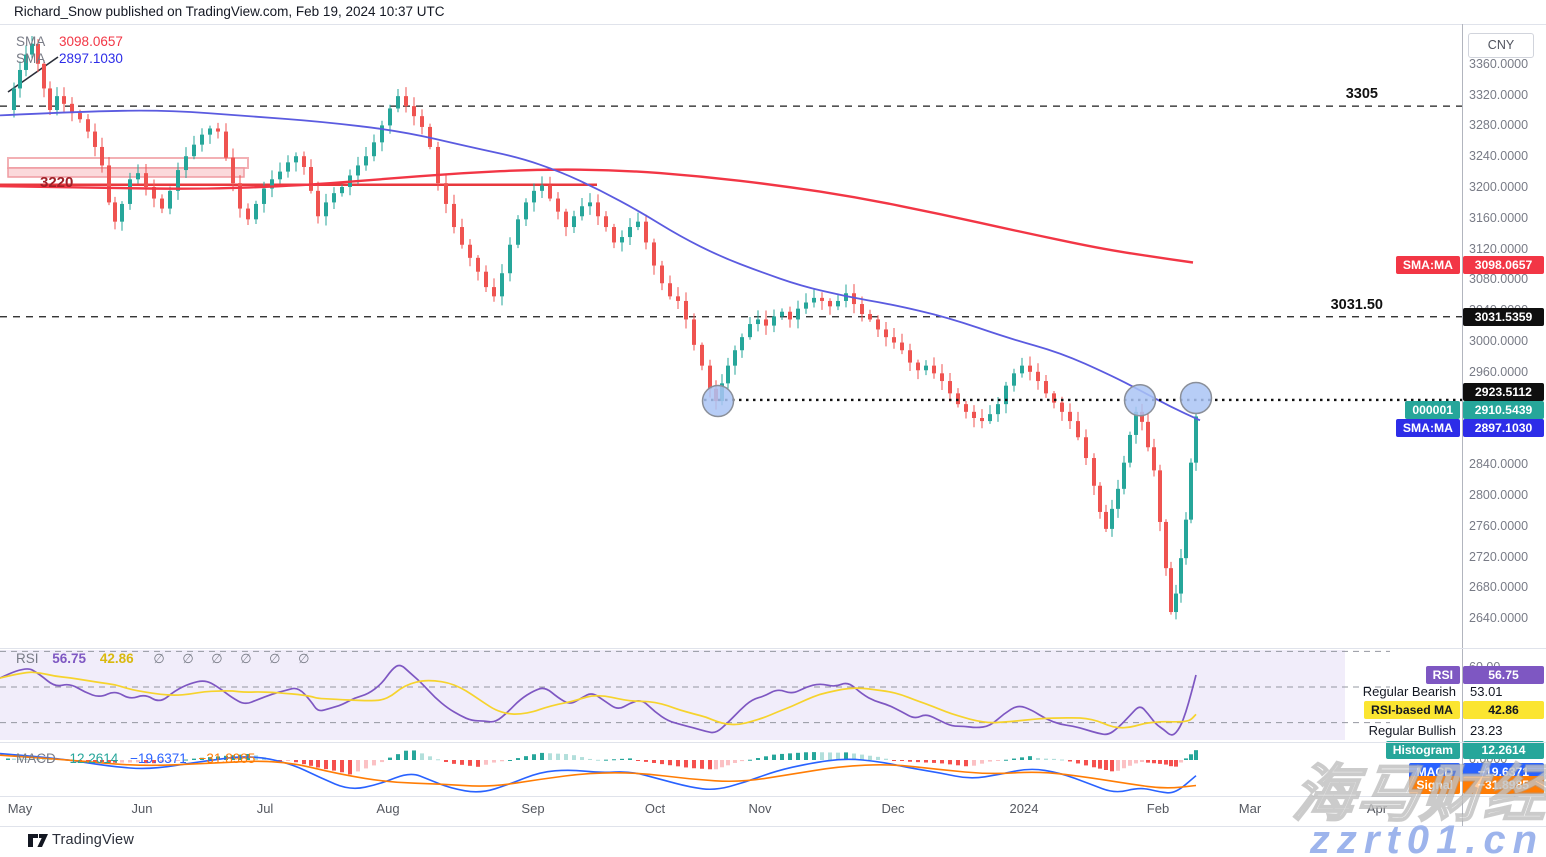 The image size is (1546, 857). What do you see at coordinates (1426, 837) in the screenshot?
I see `watermark-url: zzrt01.cn` at bounding box center [1426, 837].